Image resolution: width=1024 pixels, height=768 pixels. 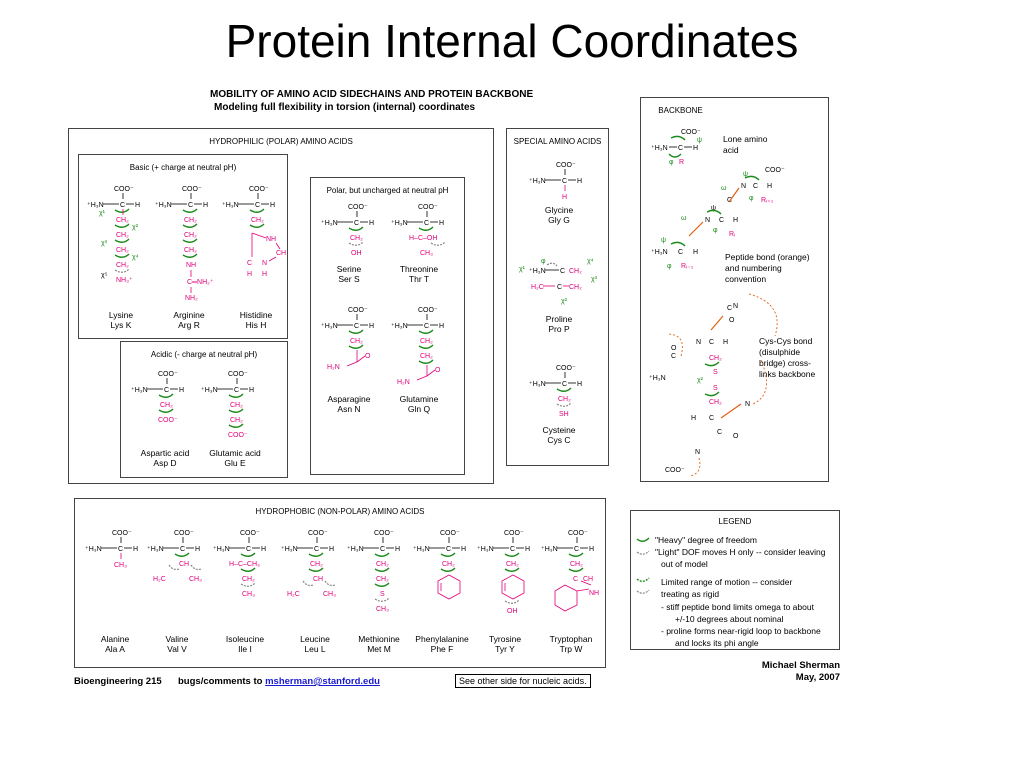 What do you see at coordinates (442, 644) in the screenshot?
I see `phenylalanine-label: Phenylalanine Phe F` at bounding box center [442, 644].